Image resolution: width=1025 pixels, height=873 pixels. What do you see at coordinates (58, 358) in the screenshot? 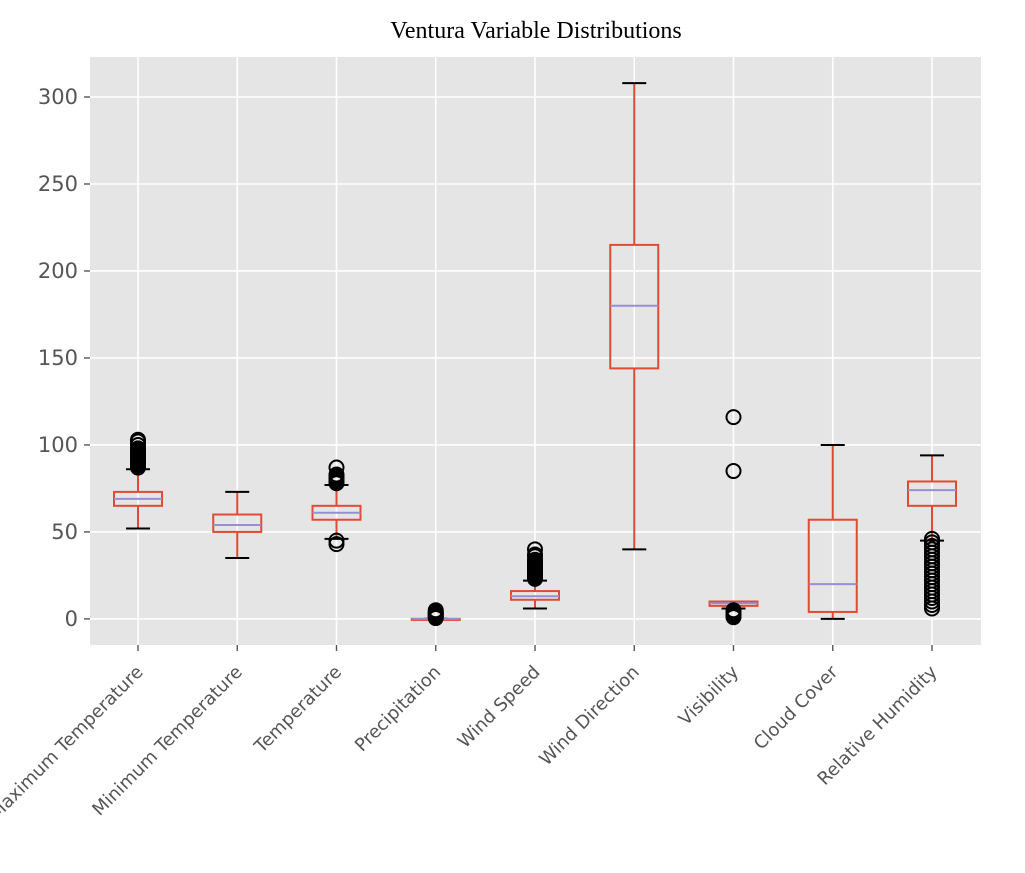
I see `y-tick-label: 150` at bounding box center [58, 358].